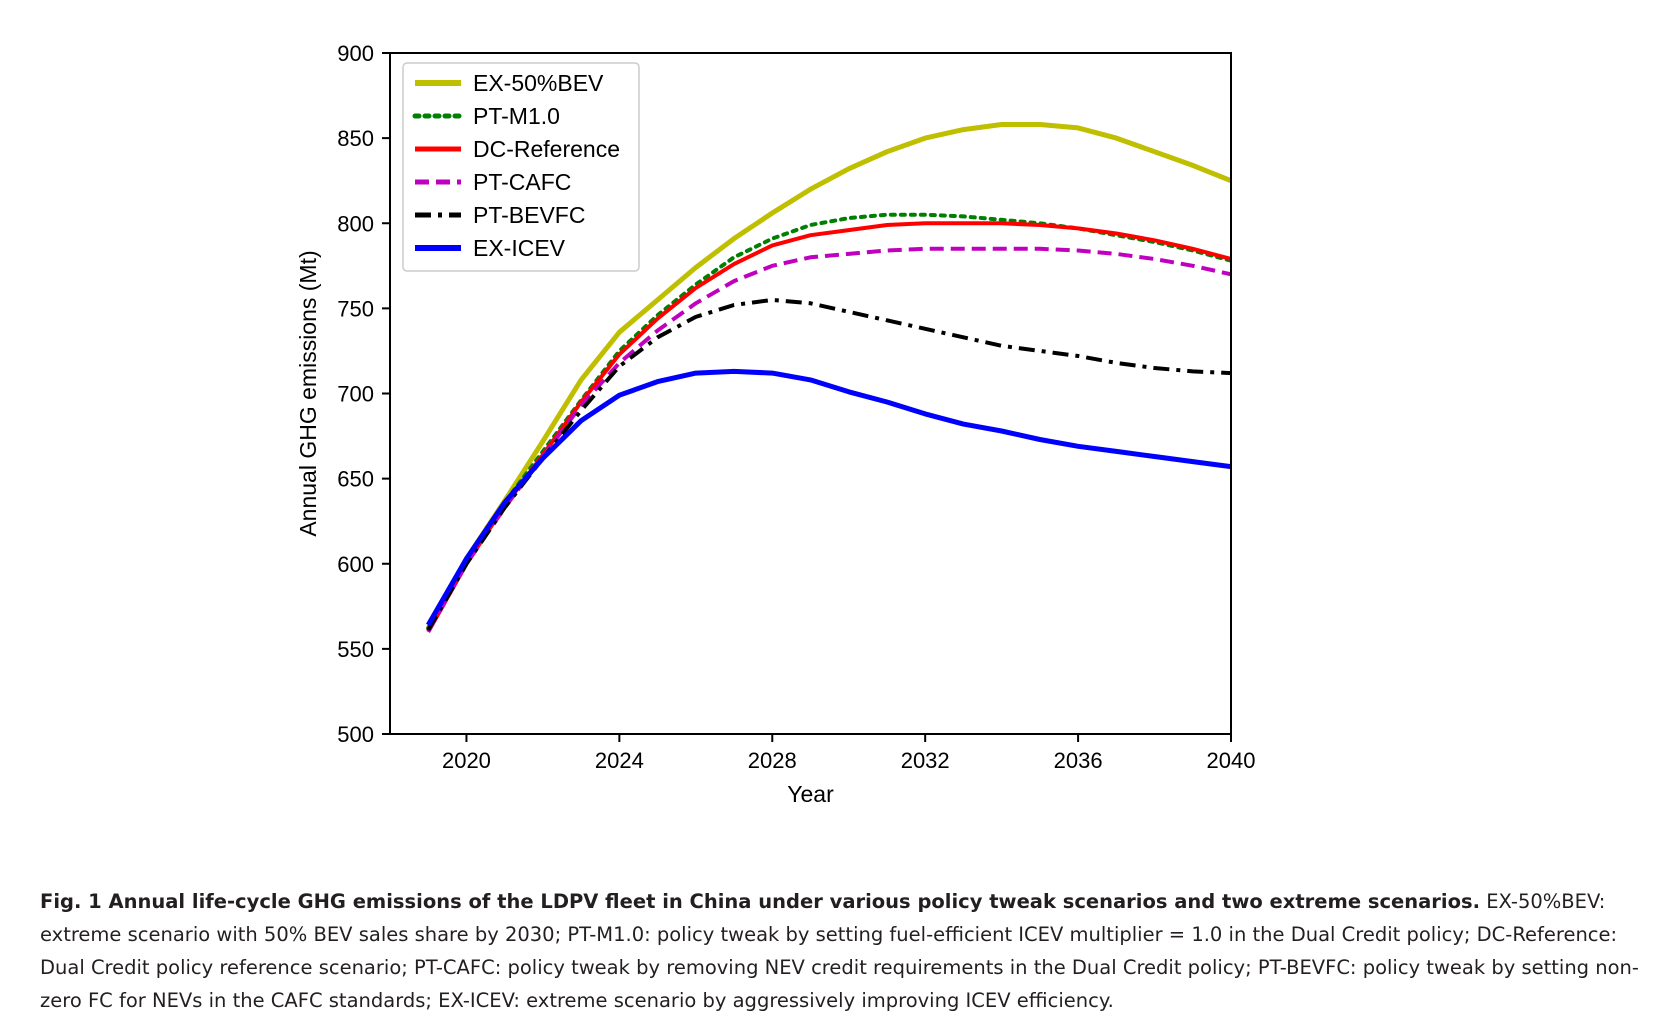 Image resolution: width=1680 pixels, height=1030 pixels. Describe the element at coordinates (519, 248) in the screenshot. I see `legend-label: EX-ICEV` at that location.